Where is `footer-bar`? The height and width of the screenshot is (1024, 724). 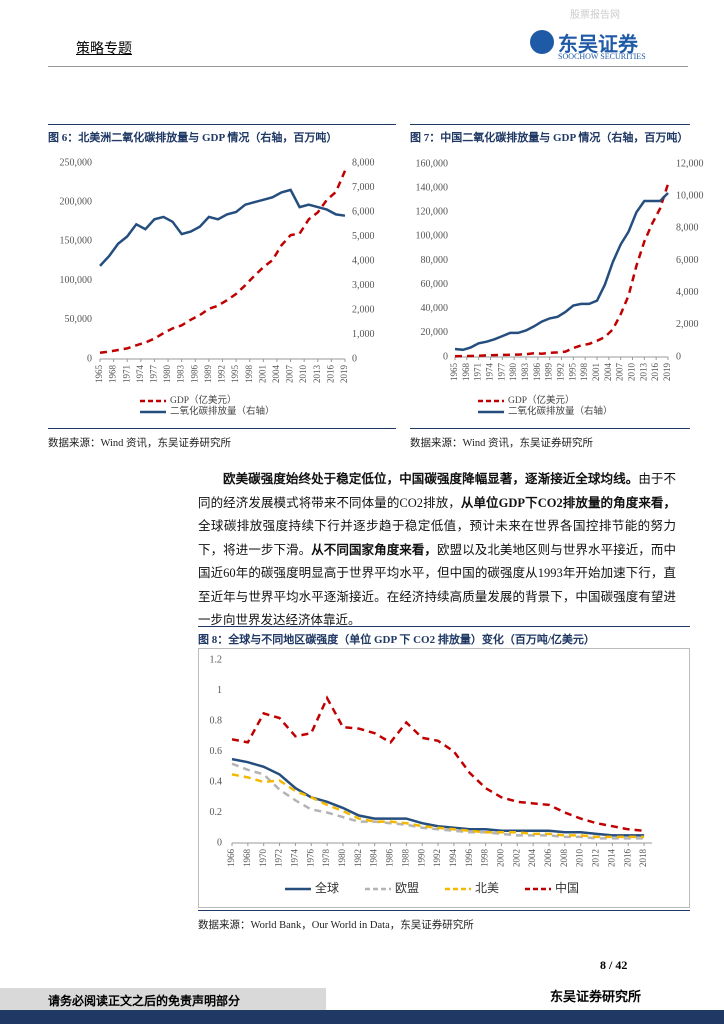 footer-bar is located at coordinates (362, 1017).